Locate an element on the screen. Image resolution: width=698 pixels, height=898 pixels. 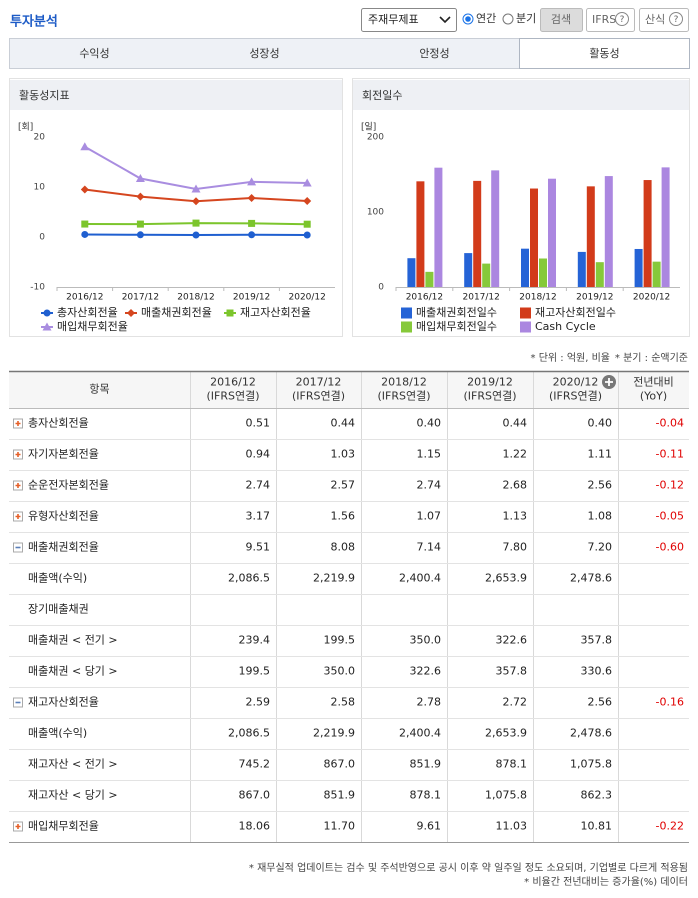
table-header-bg is located at coordinates (349, 389).